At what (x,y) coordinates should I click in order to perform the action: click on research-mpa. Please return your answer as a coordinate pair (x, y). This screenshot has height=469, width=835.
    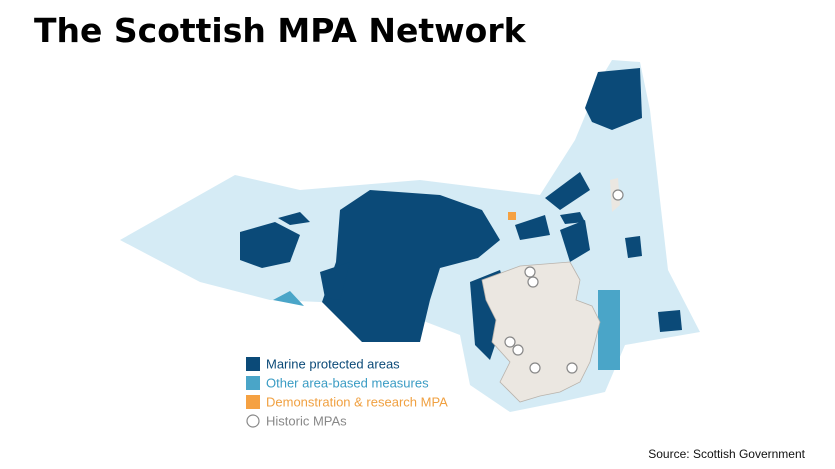
    Looking at the image, I should click on (512, 216).